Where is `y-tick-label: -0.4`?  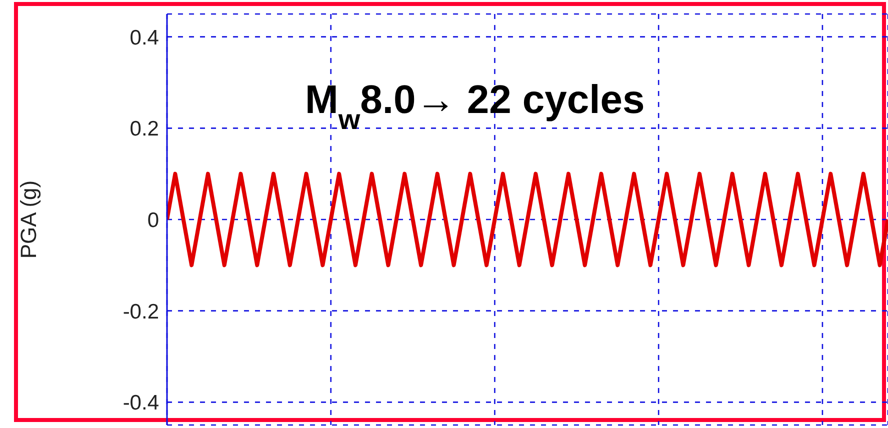 y-tick-label: -0.4 is located at coordinates (141, 403).